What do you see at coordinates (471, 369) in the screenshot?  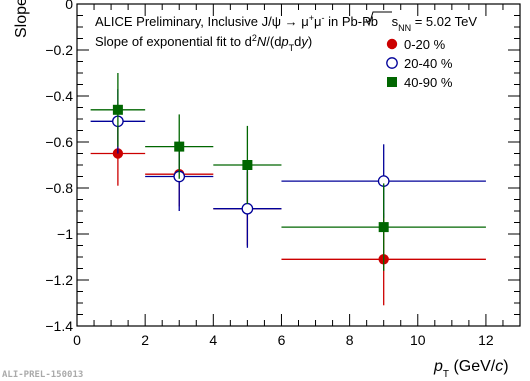 I see `x-axis-title: pT (GeV/c)` at bounding box center [471, 369].